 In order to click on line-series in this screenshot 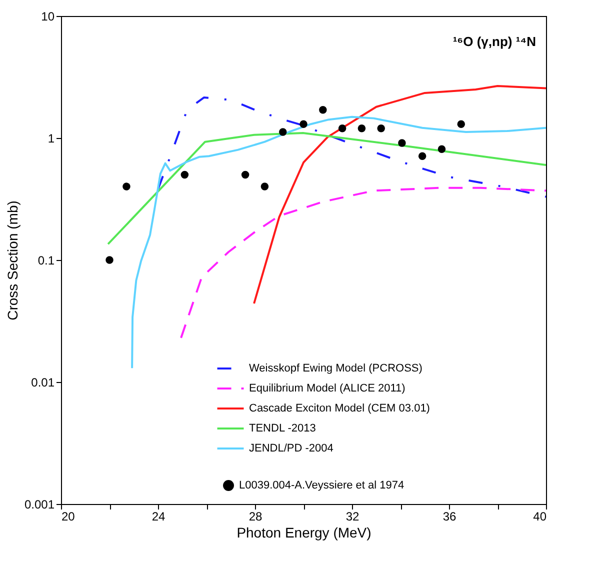, I will do `click(326, 189)`.